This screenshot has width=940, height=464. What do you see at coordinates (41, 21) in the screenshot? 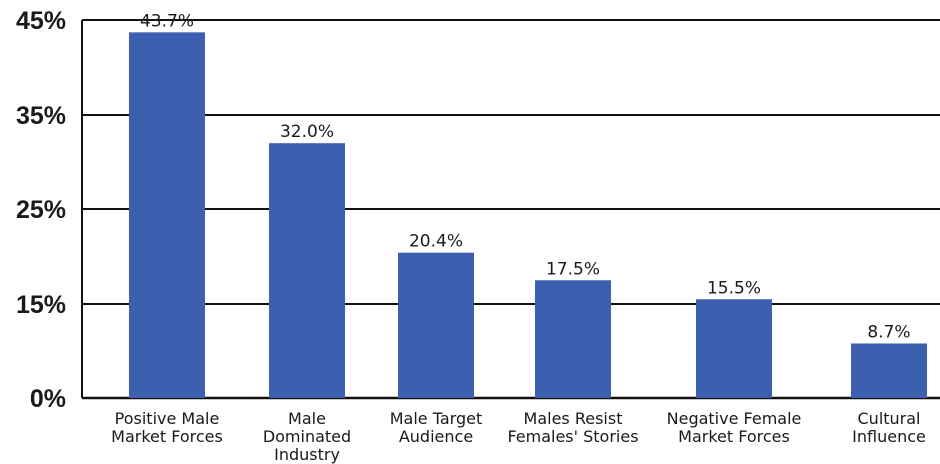
I see `y-tick-label: 45%` at bounding box center [41, 21].